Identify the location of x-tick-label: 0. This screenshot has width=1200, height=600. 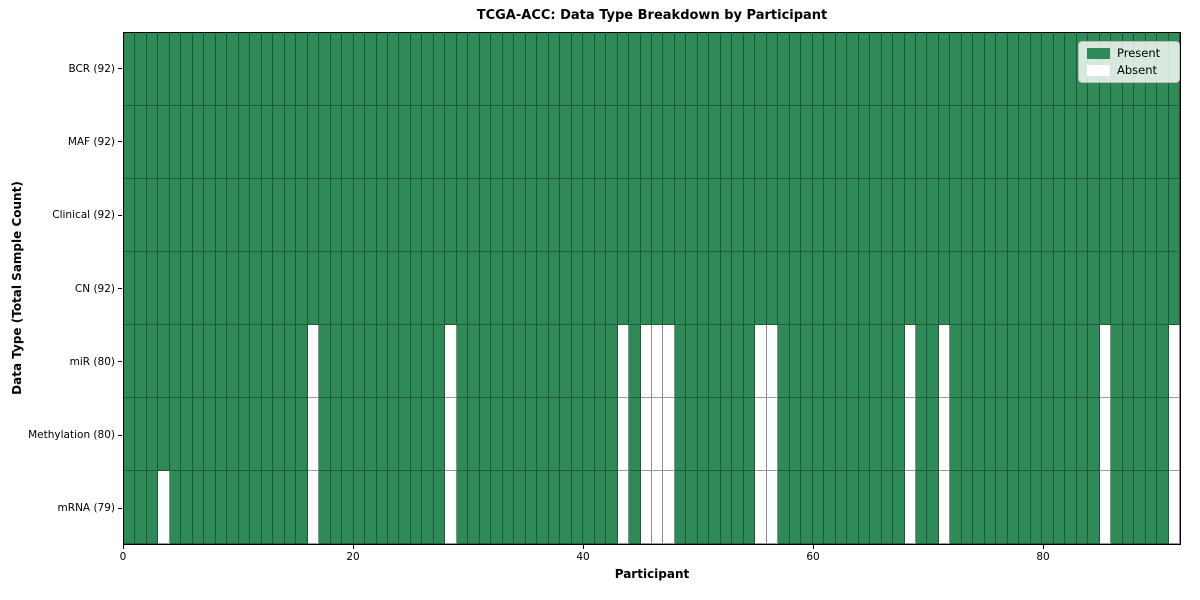
(123, 557).